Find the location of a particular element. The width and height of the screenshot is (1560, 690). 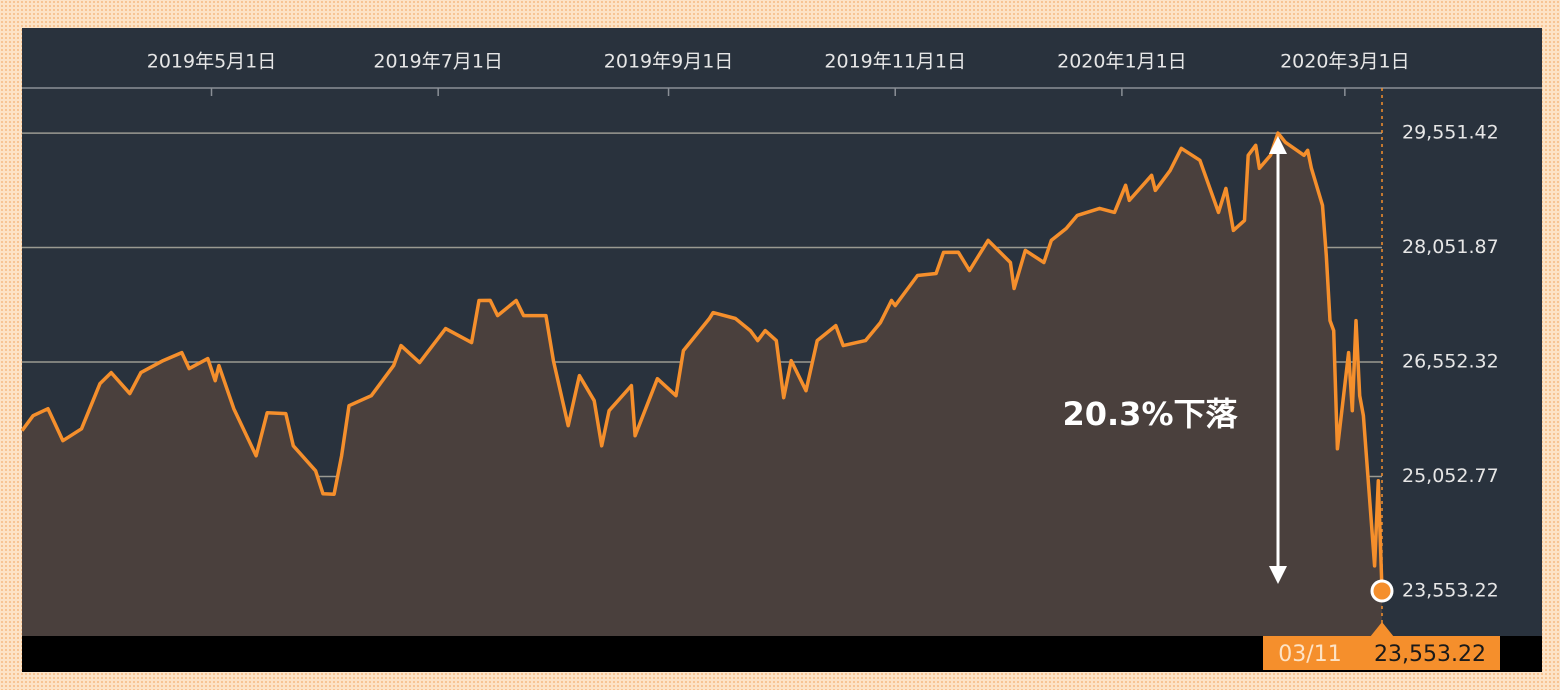

y-tick-label: 25,052.77 is located at coordinates (1450, 476).